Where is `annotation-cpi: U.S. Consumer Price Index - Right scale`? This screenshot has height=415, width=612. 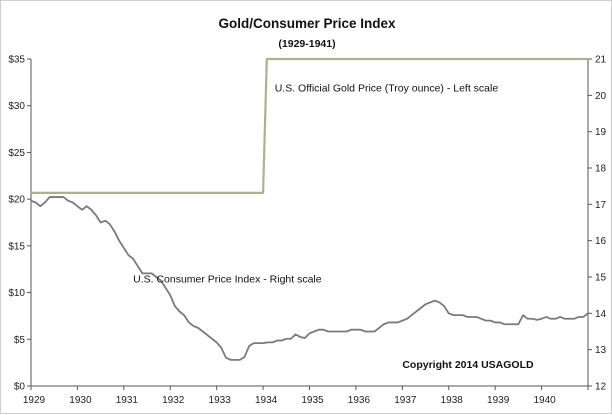
annotation-cpi: U.S. Consumer Price Index - Right scale is located at coordinates (227, 279).